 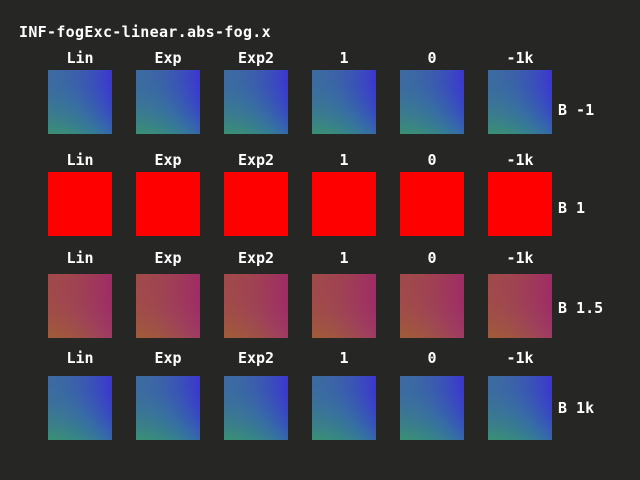 What do you see at coordinates (168, 204) in the screenshot?
I see `swatch-b-1-exp` at bounding box center [168, 204].